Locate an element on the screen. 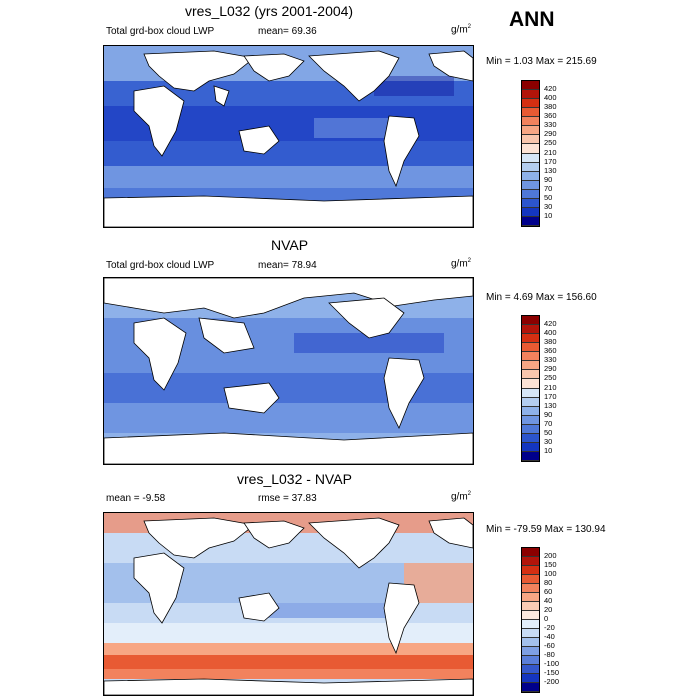  colorbar-tick-label: 200 is located at coordinates (550, 555).